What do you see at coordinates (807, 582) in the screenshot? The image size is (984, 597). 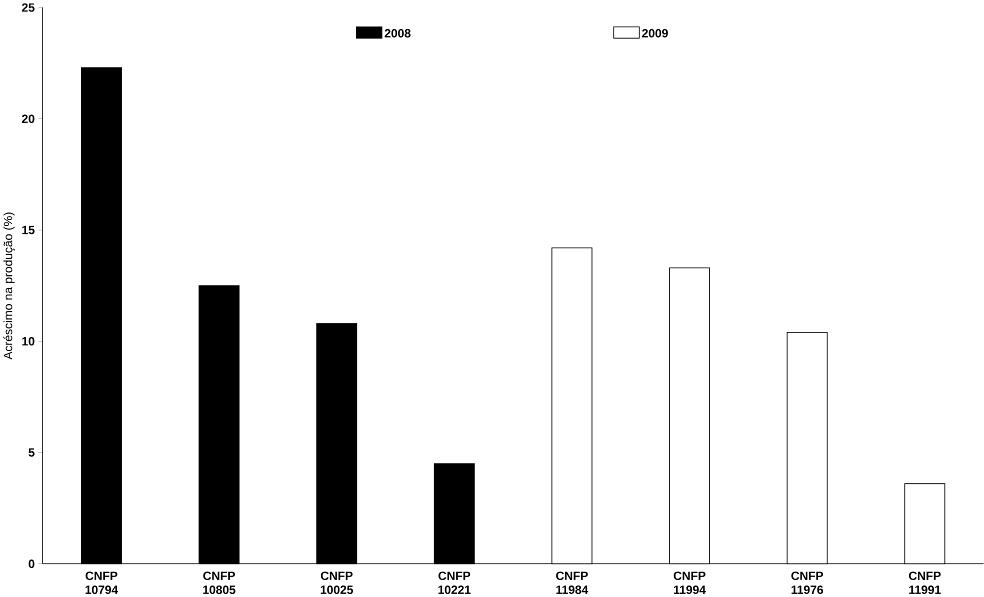 I see `x-tick-label: CNFP 11976` at bounding box center [807, 582].